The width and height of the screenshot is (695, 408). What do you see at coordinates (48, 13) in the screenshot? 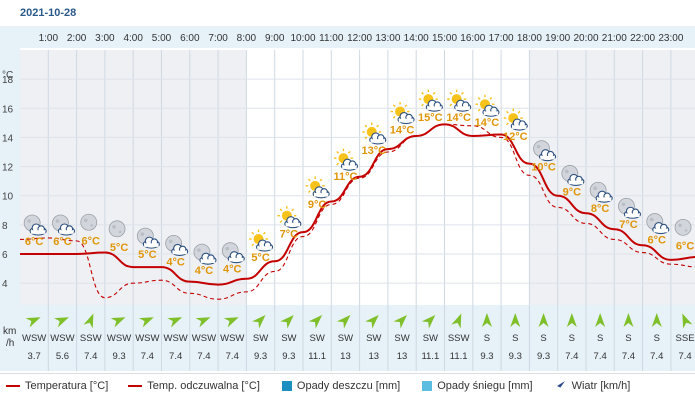
I see `date-label: 2021-10-28` at bounding box center [48, 13].